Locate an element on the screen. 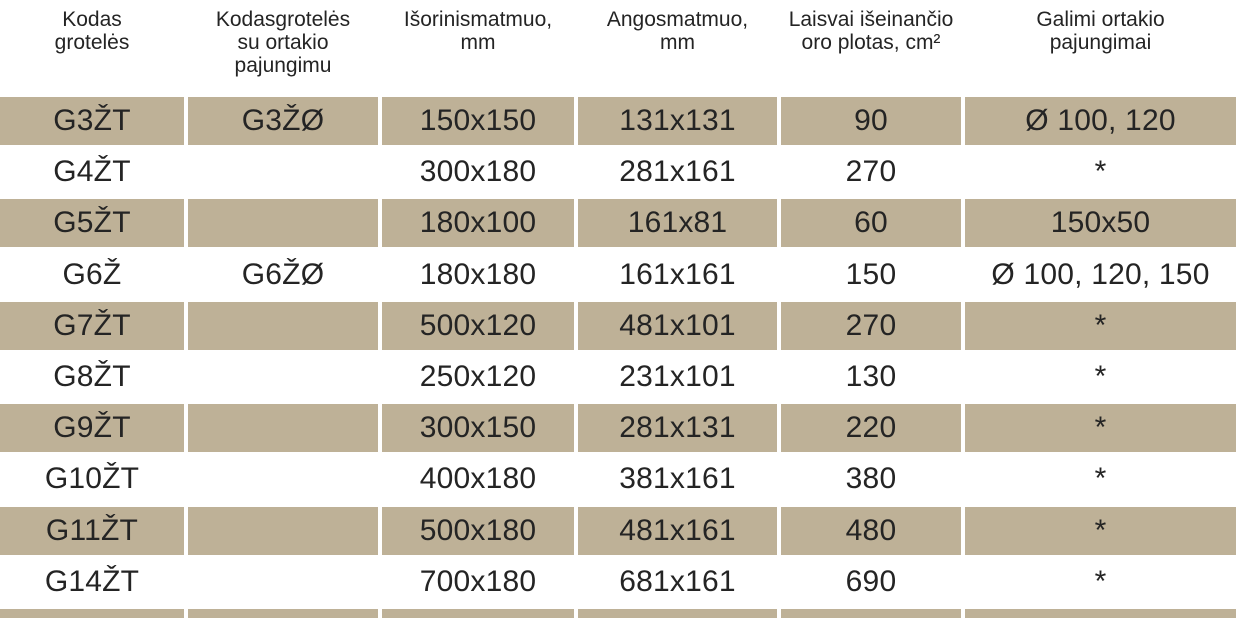 The height and width of the screenshot is (618, 1237). cell-free-air-area is located at coordinates (871, 613).